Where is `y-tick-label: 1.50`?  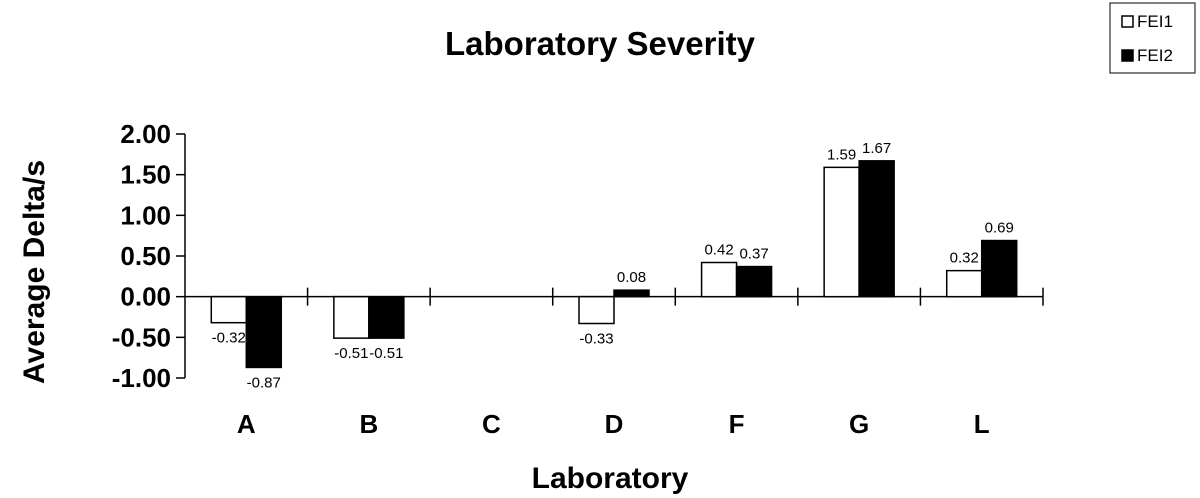
y-tick-label: 1.50 is located at coordinates (145, 175).